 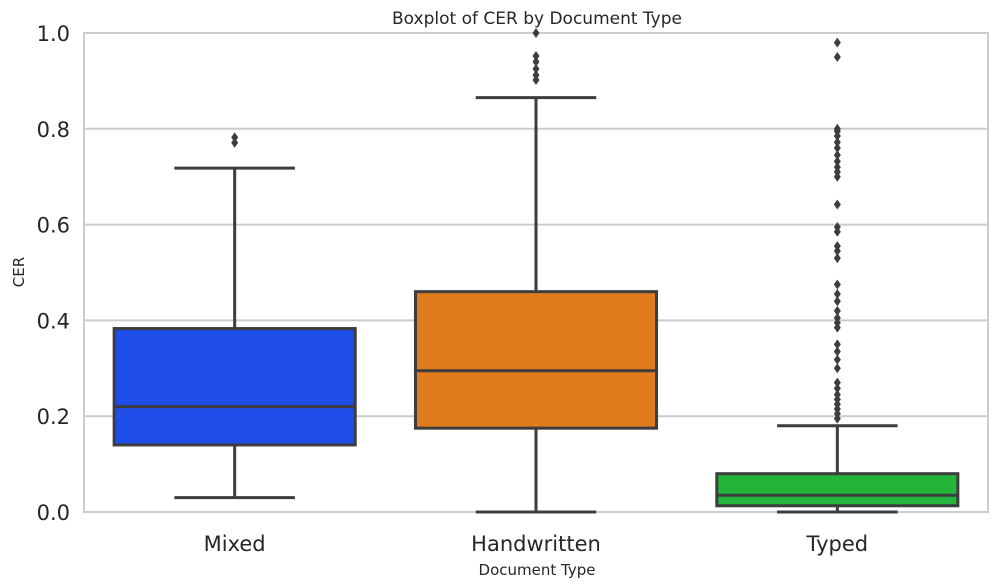 I want to click on y-tick-label: 1.0, so click(x=53, y=34).